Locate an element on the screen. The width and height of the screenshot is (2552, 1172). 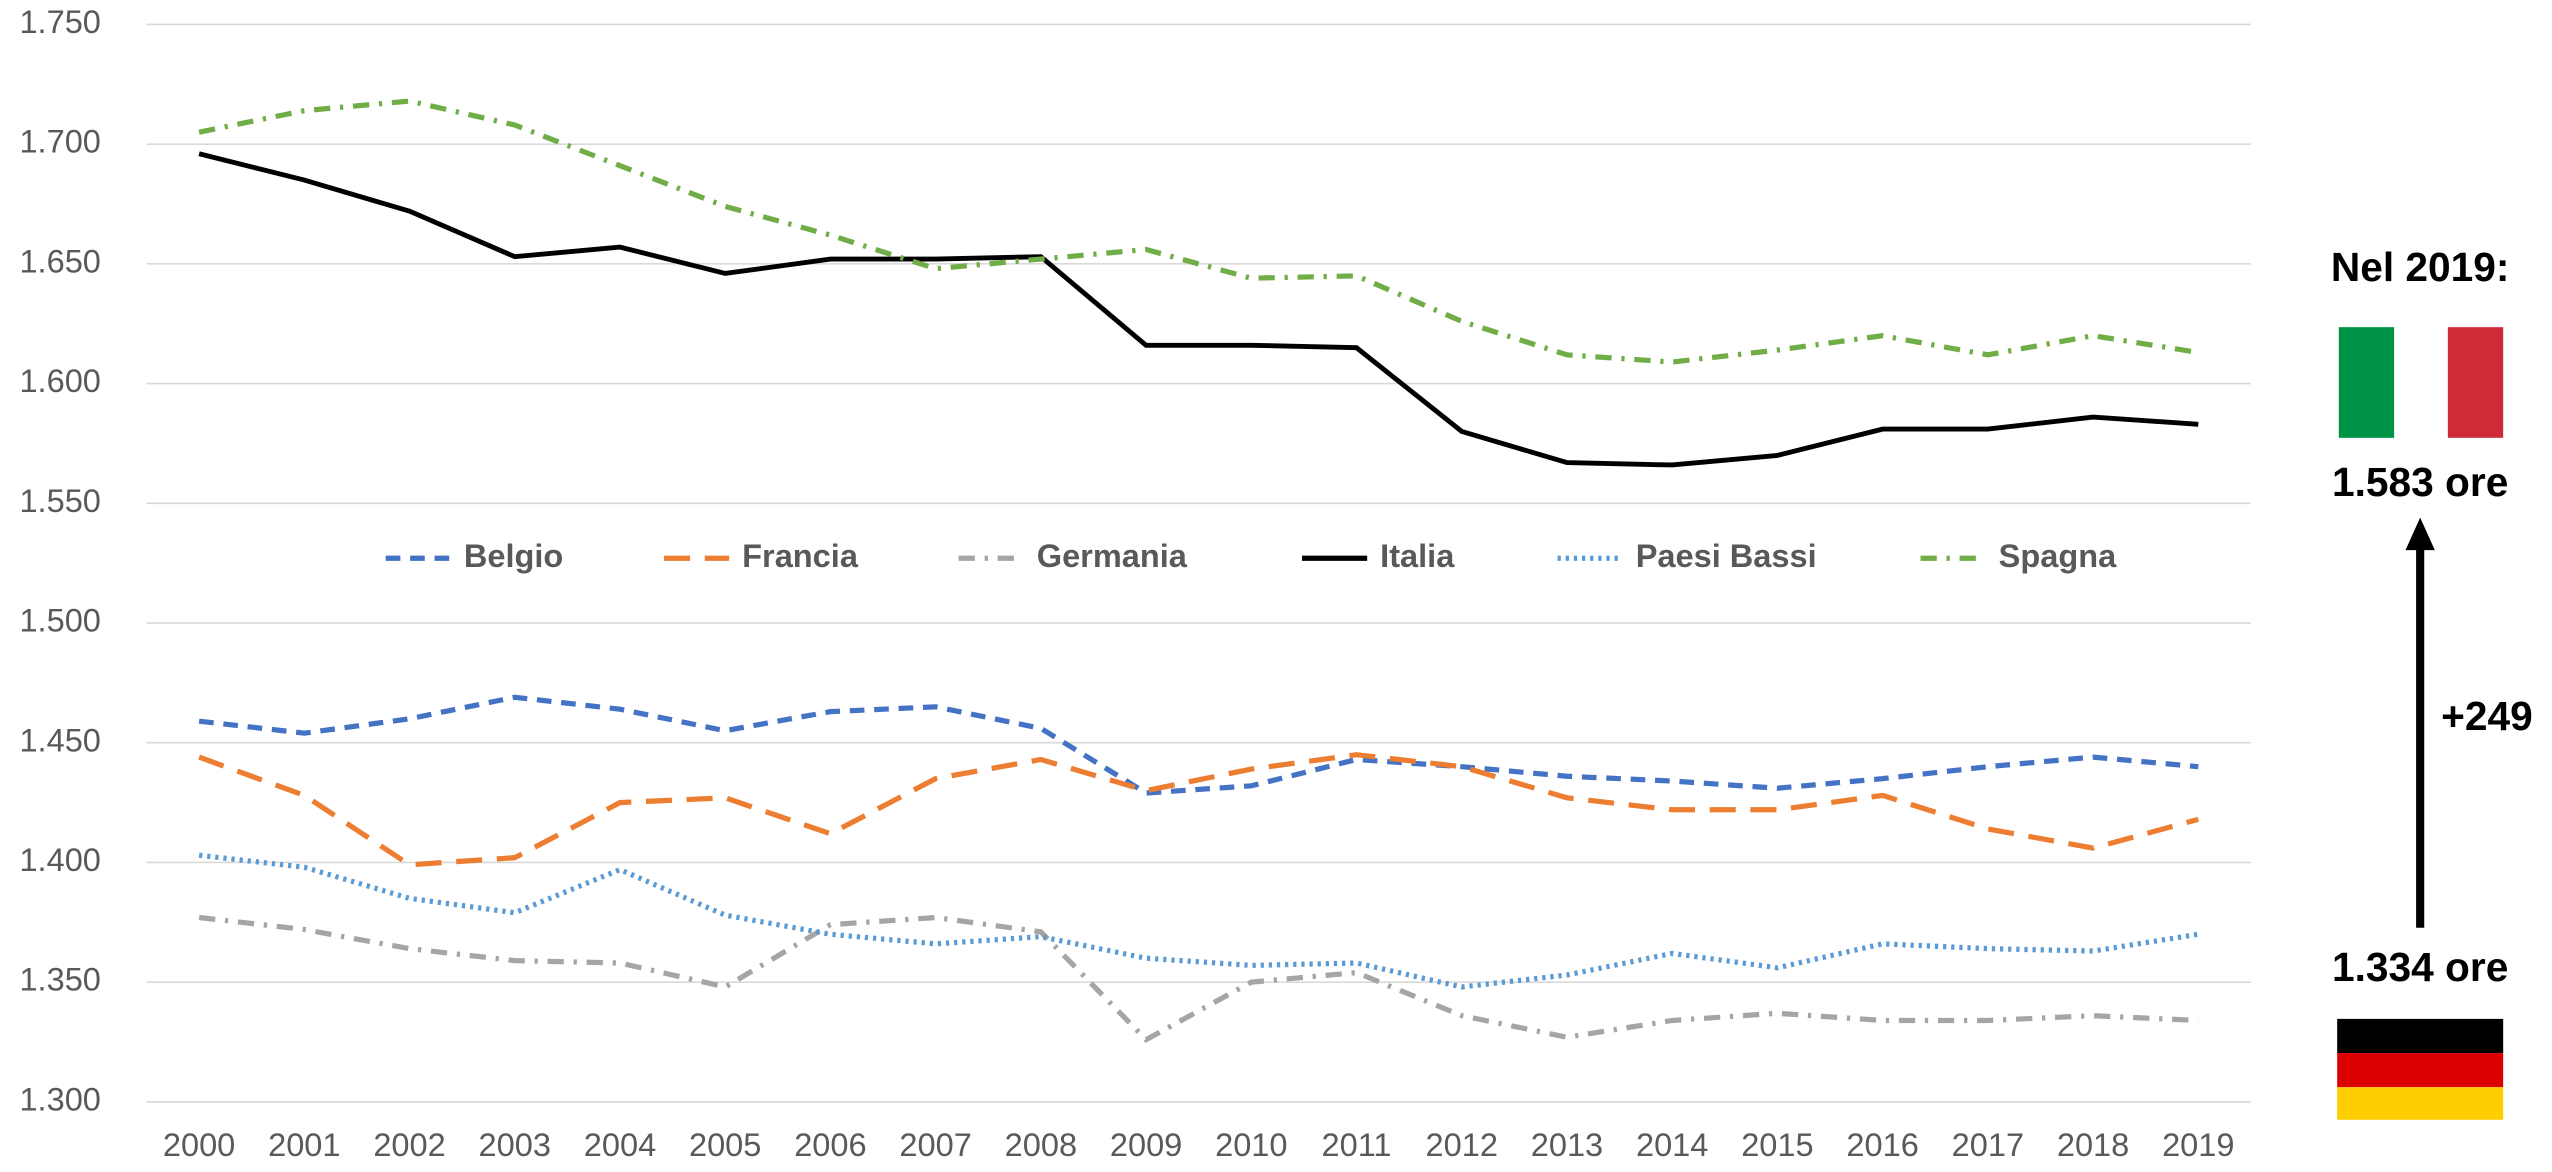
x-tick-label: 2019 is located at coordinates (2198, 1145).